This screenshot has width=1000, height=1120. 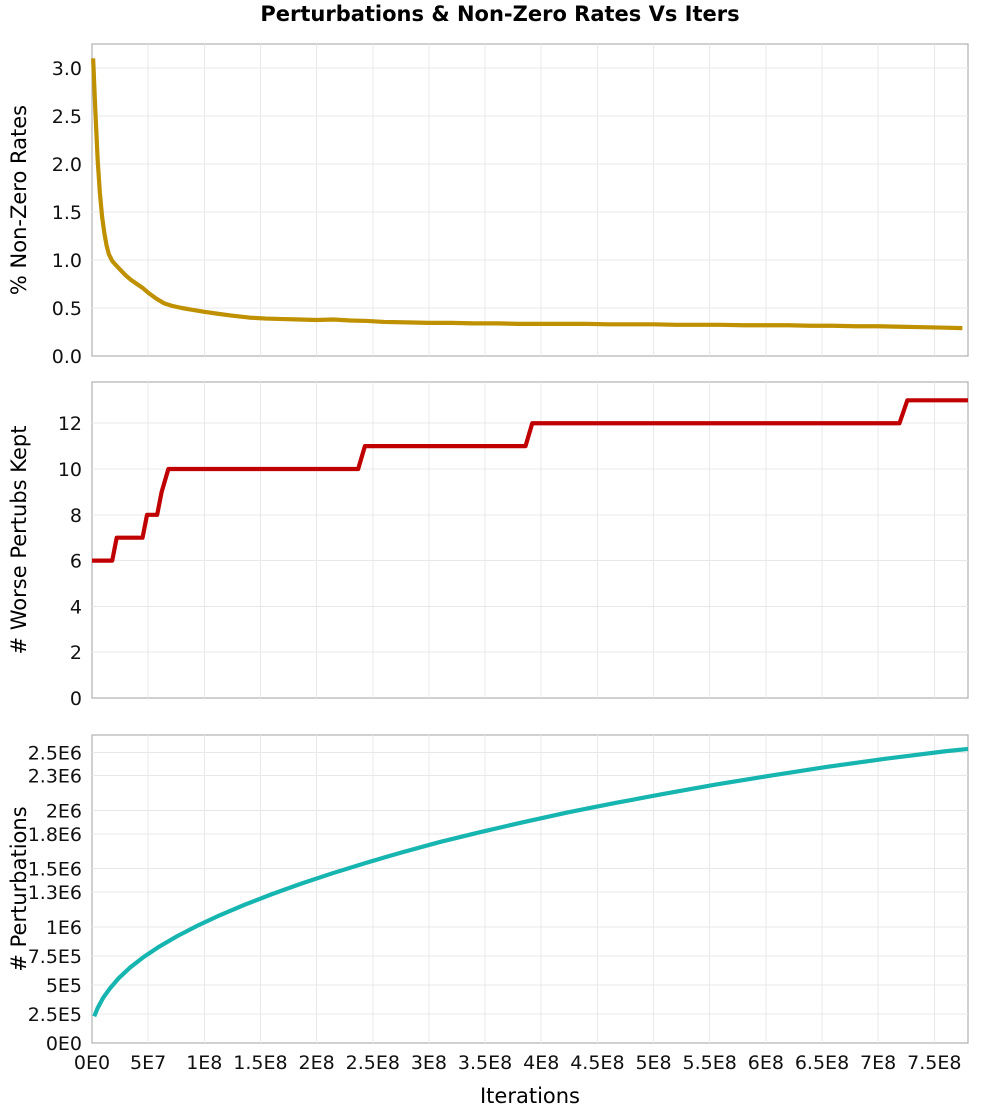 I want to click on y-axis-tick-label: 0.5, so click(x=67, y=309).